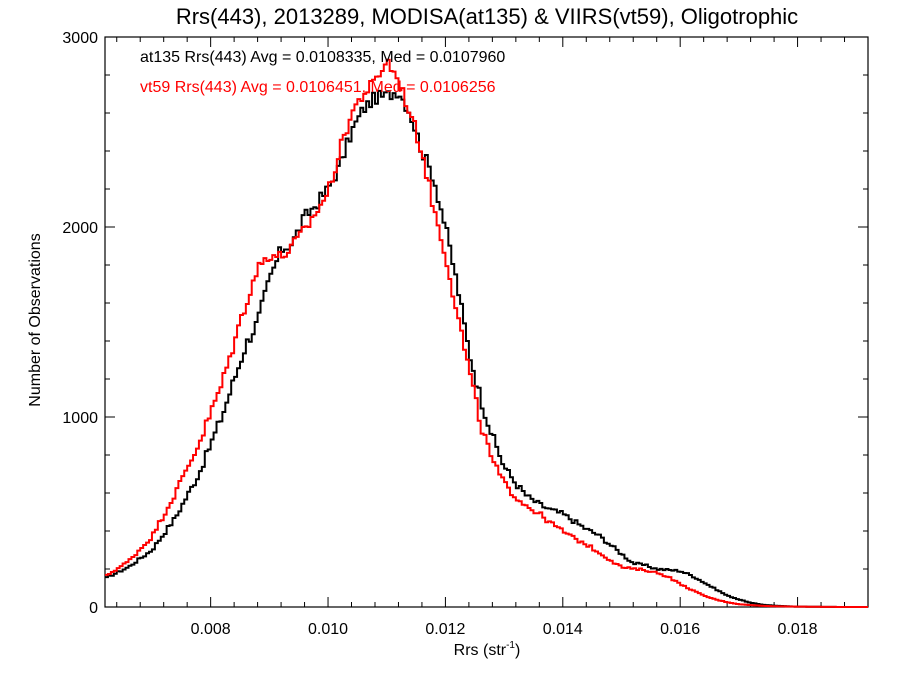 Image resolution: width=900 pixels, height=675 pixels. I want to click on x-axis-label-close: ), so click(517, 650).